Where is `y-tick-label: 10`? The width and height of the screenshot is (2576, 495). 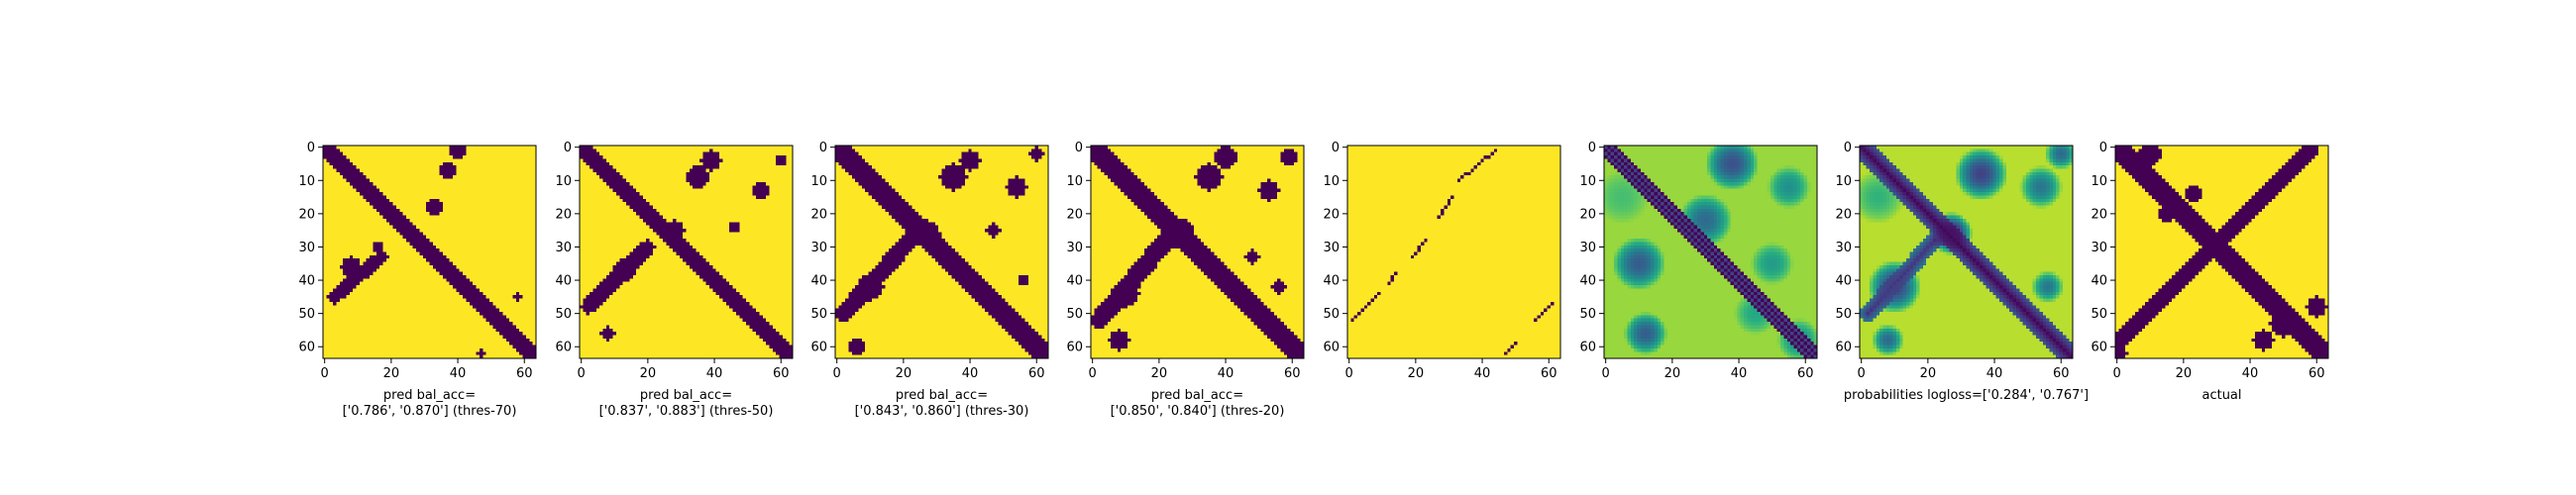 y-tick-label: 10 is located at coordinates (563, 181).